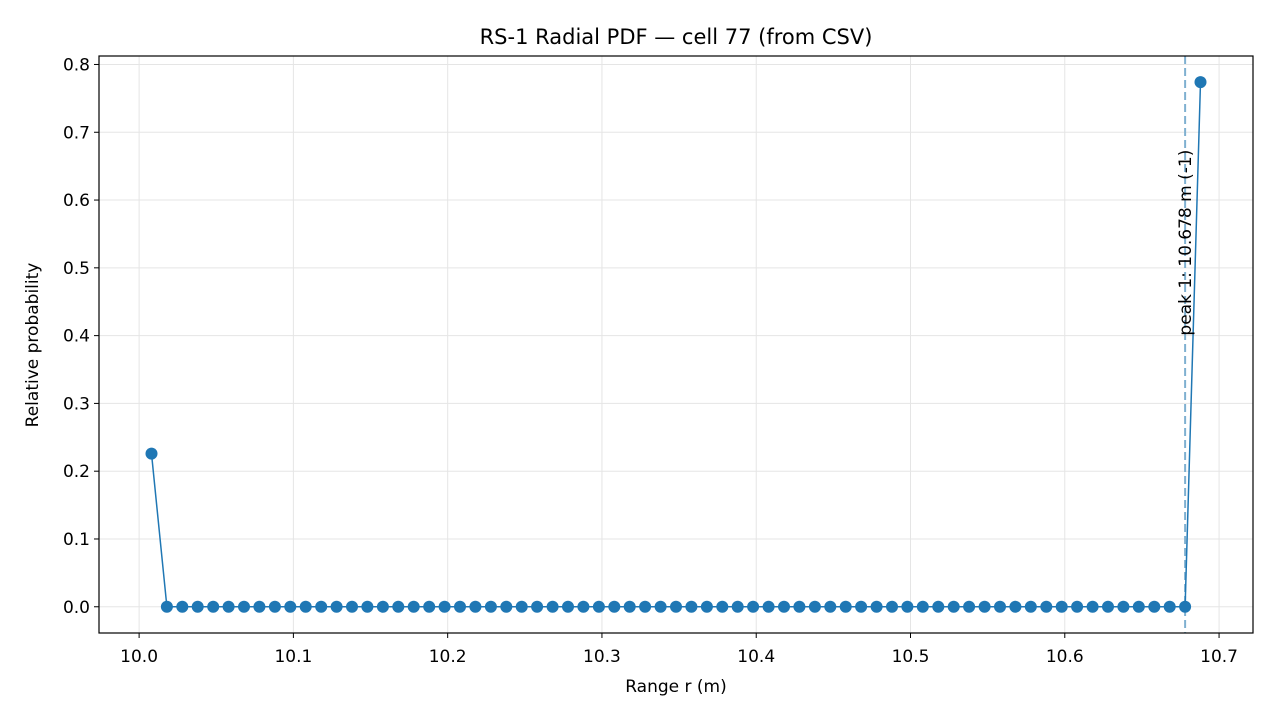 The width and height of the screenshot is (1275, 720). Describe the element at coordinates (1219, 657) in the screenshot. I see `x-tick-label: 10.7` at that location.